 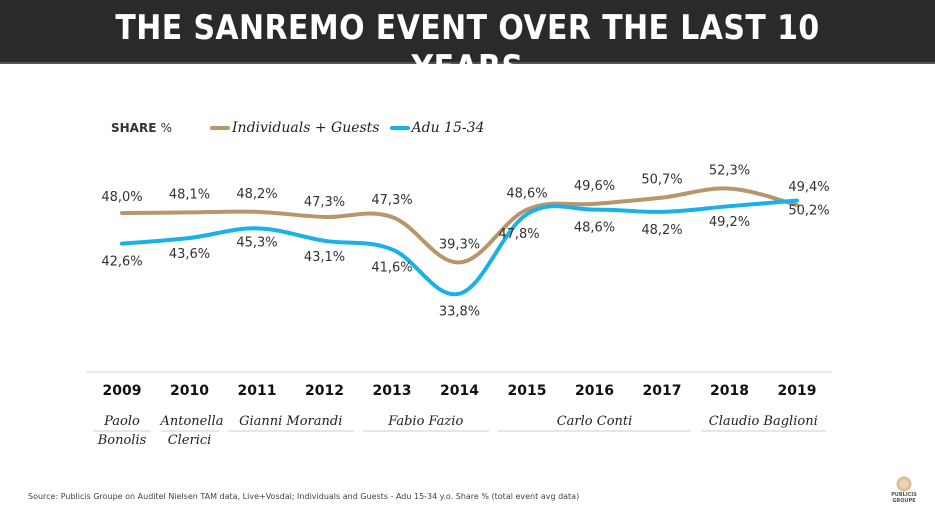 I want to click on data-label-individuals: 48,2%, so click(x=256, y=194).